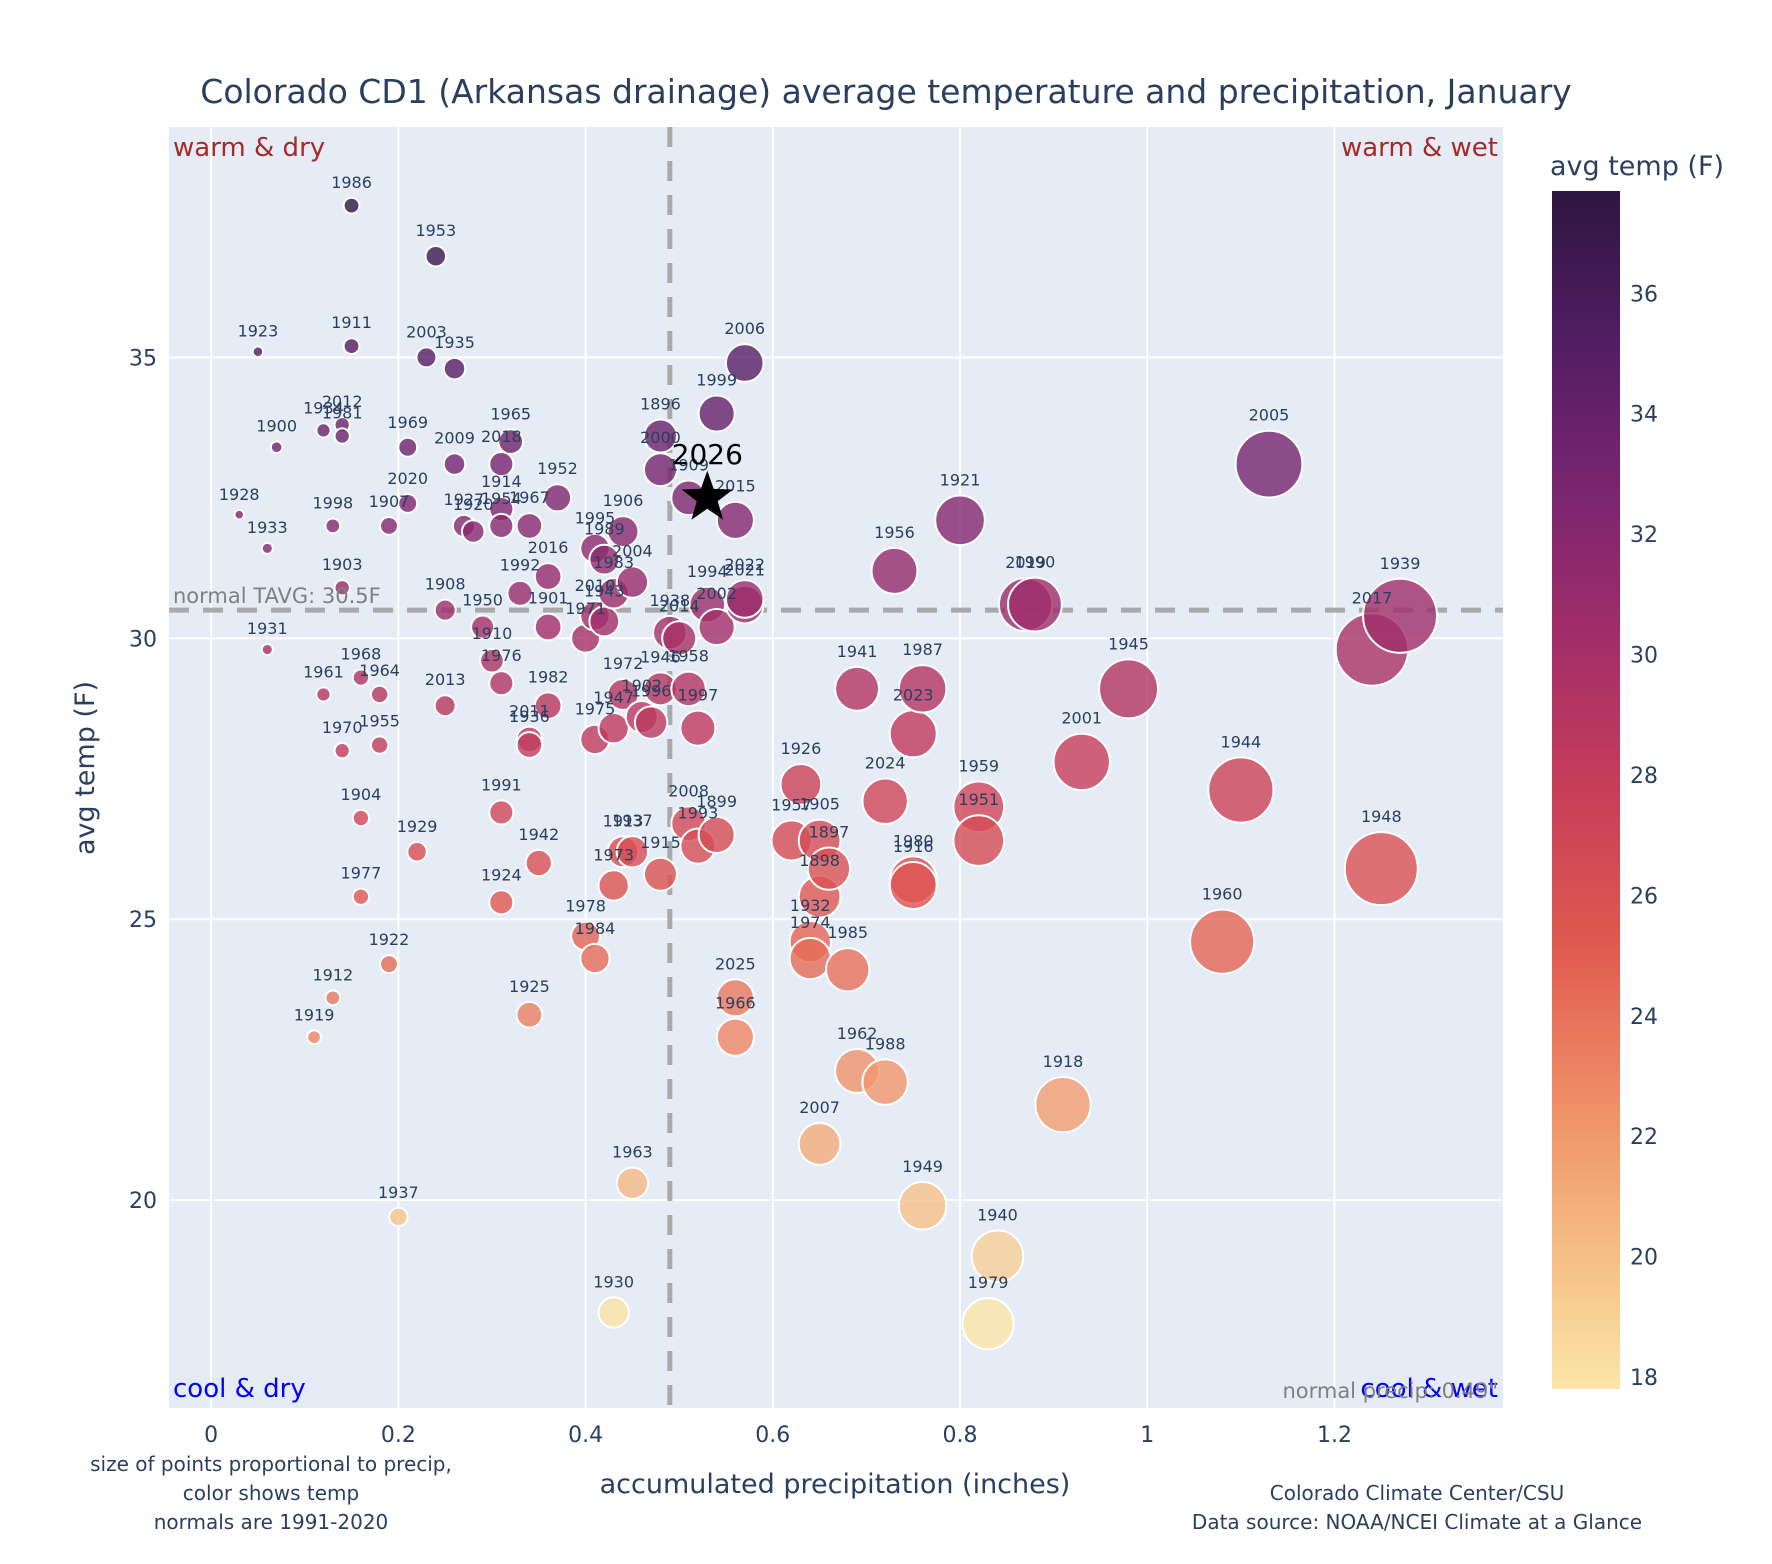  Describe the element at coordinates (978, 766) in the screenshot. I see `point-label: 1959` at that location.